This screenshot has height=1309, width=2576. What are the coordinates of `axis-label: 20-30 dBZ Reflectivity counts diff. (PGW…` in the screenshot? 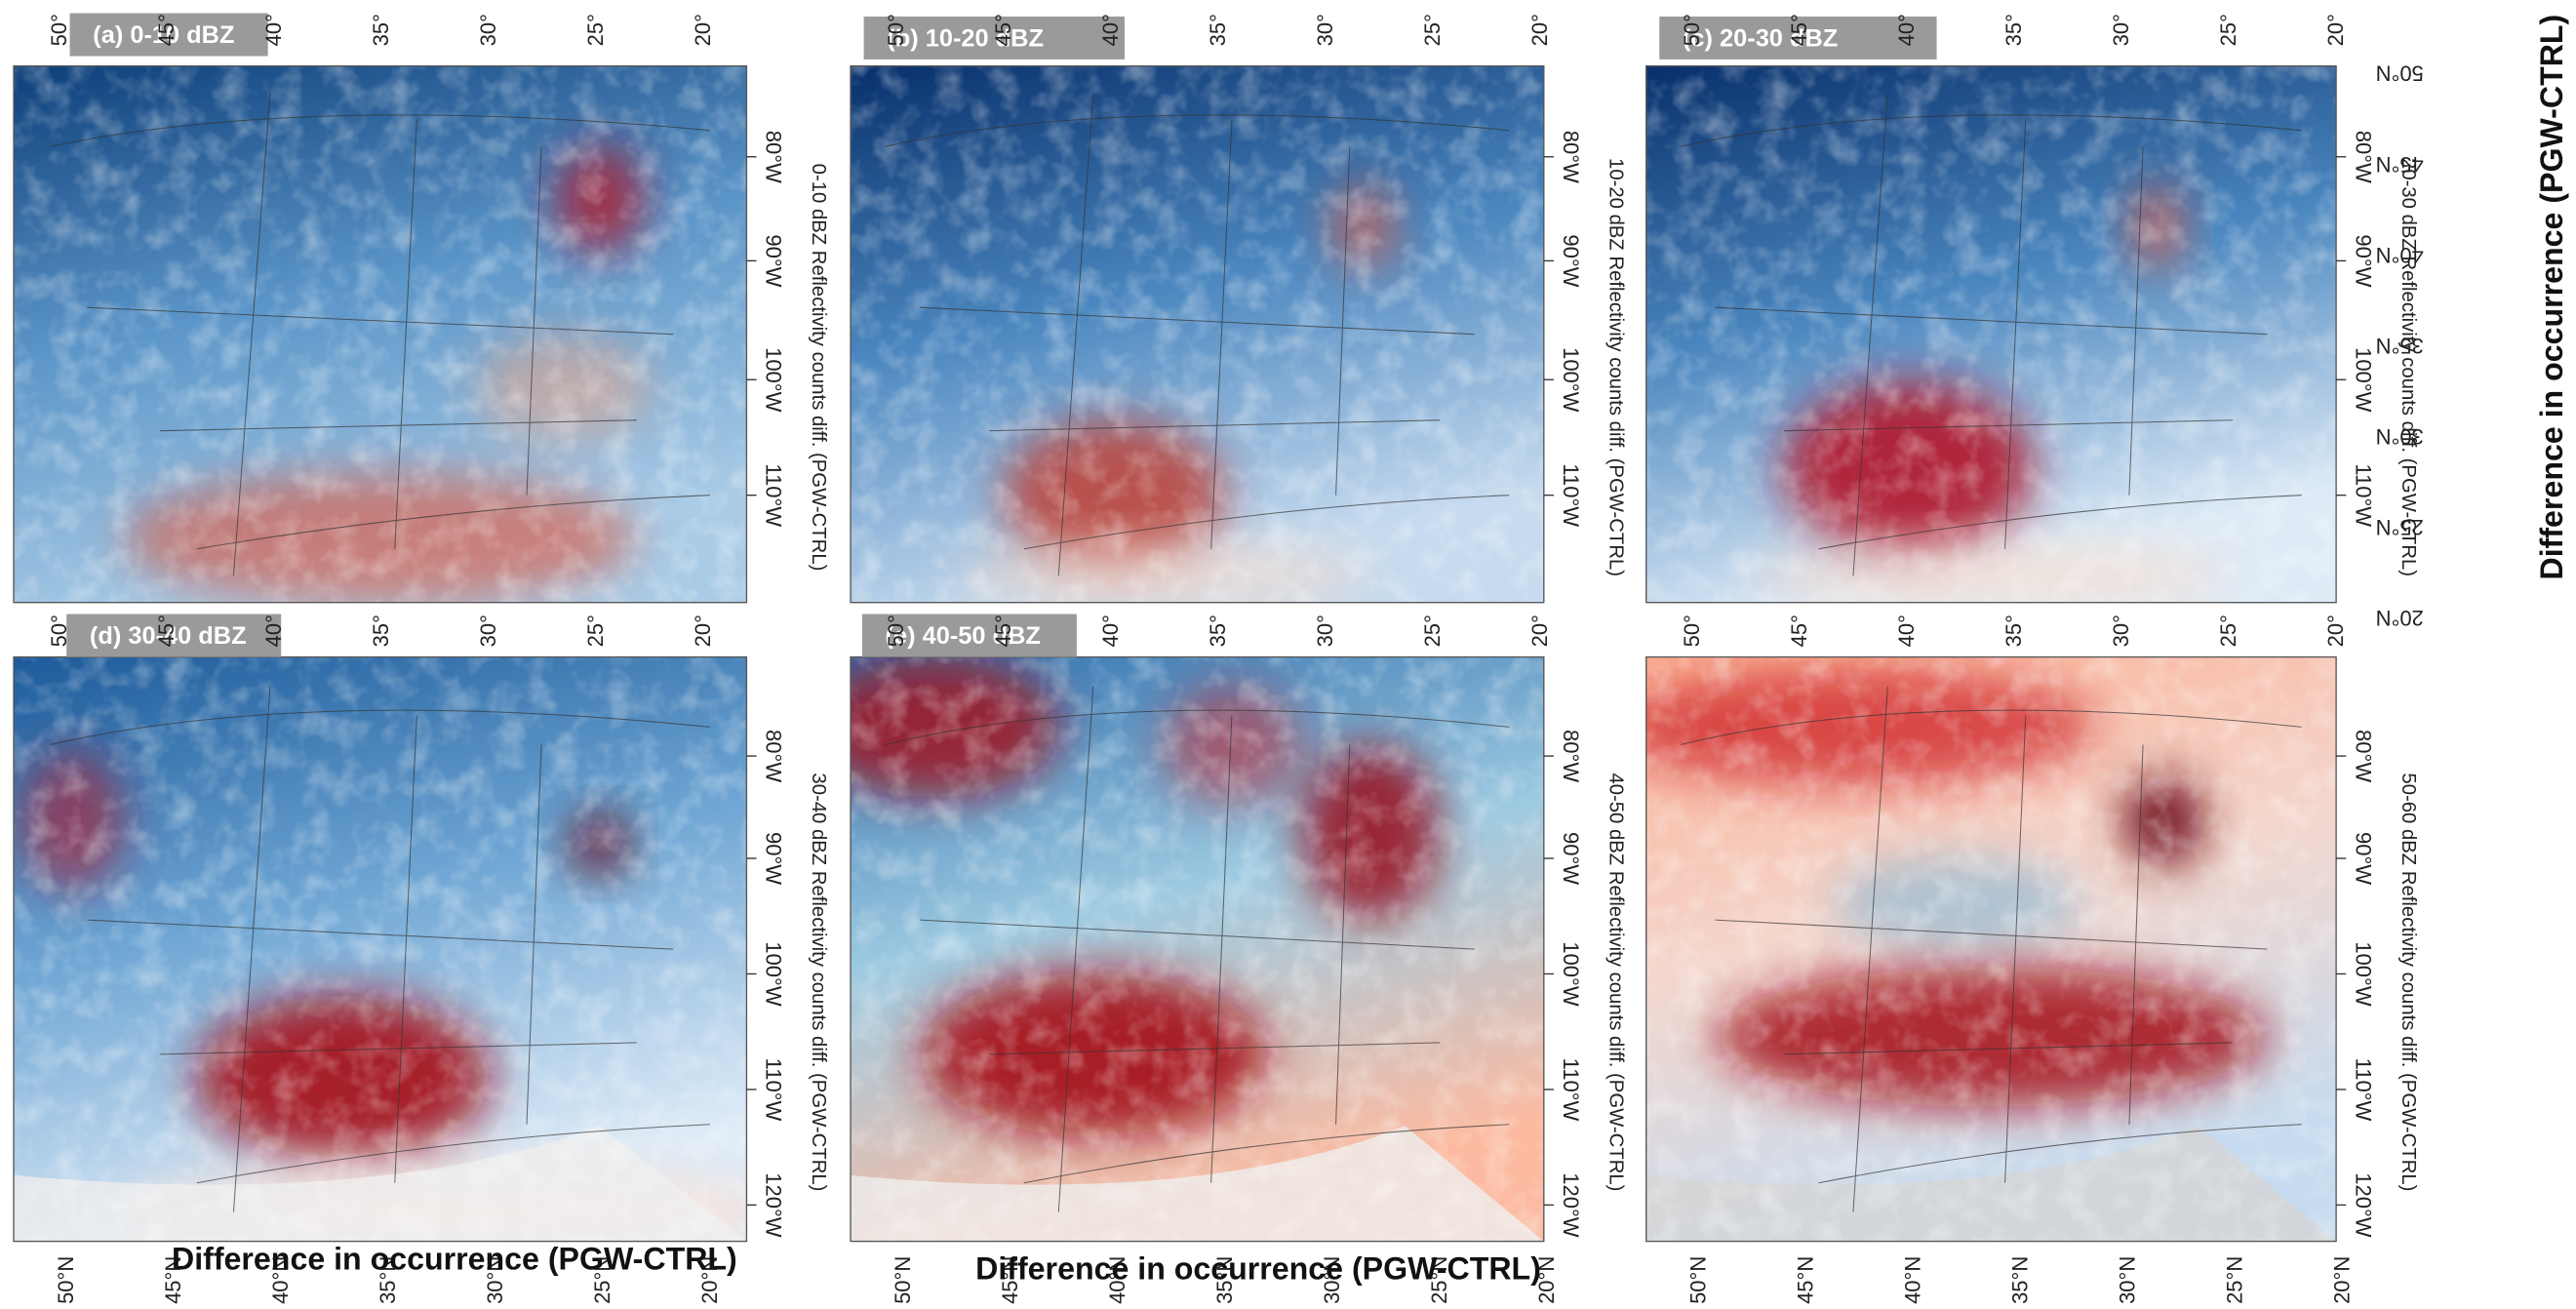 It's located at (2408, 367).